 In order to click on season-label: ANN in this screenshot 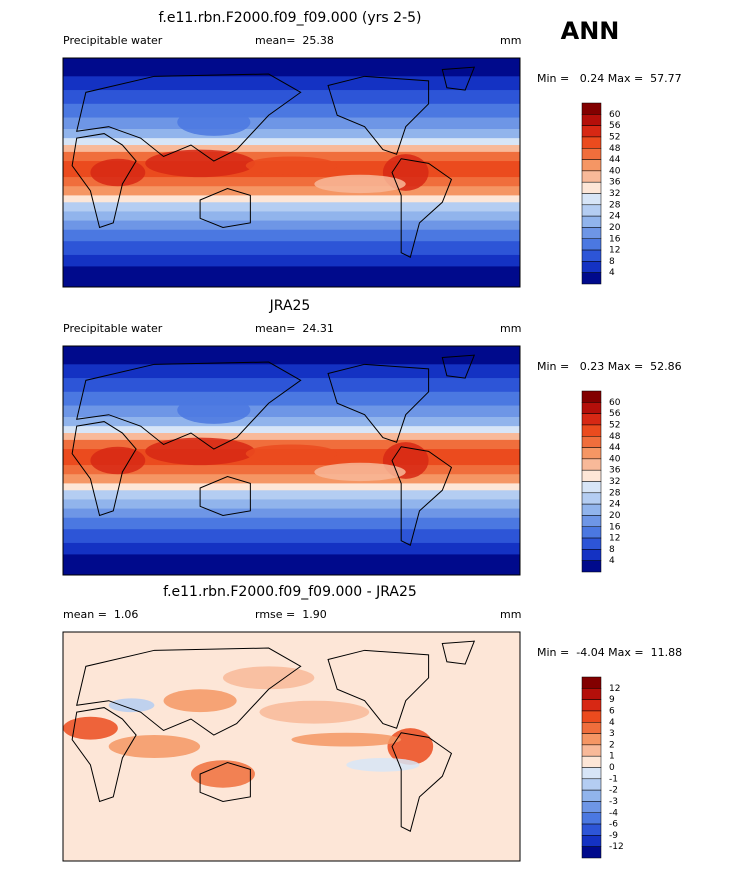, I will do `click(590, 31)`.